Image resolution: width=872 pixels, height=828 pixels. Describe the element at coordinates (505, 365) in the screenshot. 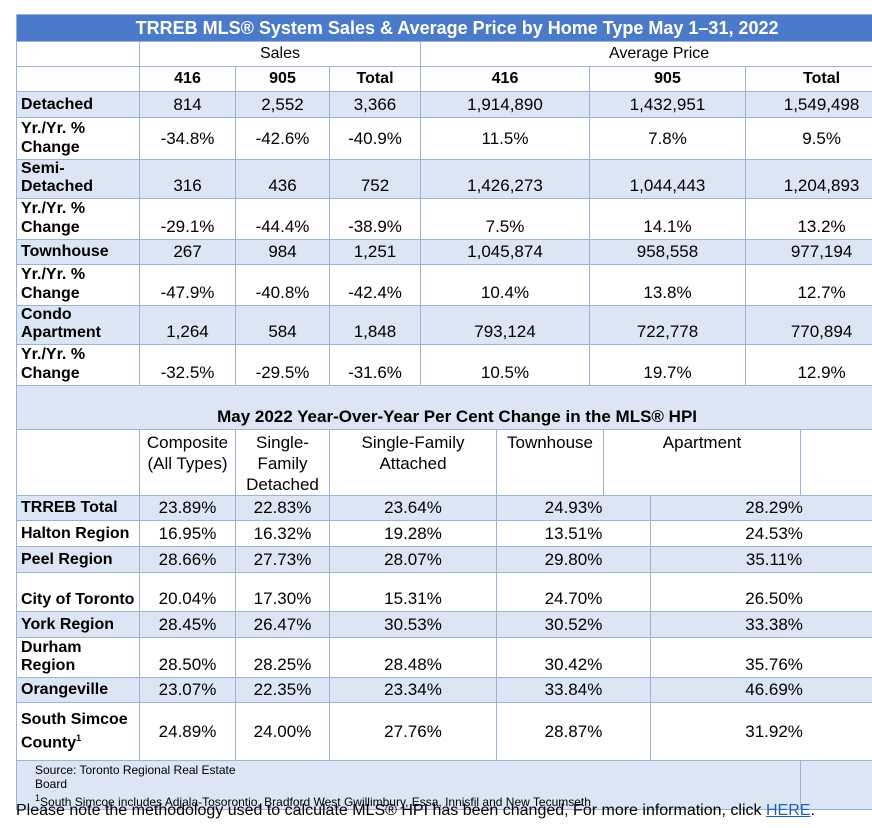

I see `table-cell: 10.5%` at that location.